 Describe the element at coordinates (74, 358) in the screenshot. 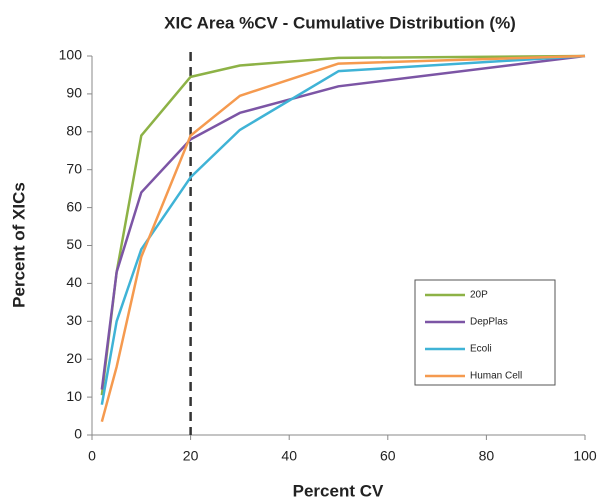

I see `y-tick-label: 20` at that location.